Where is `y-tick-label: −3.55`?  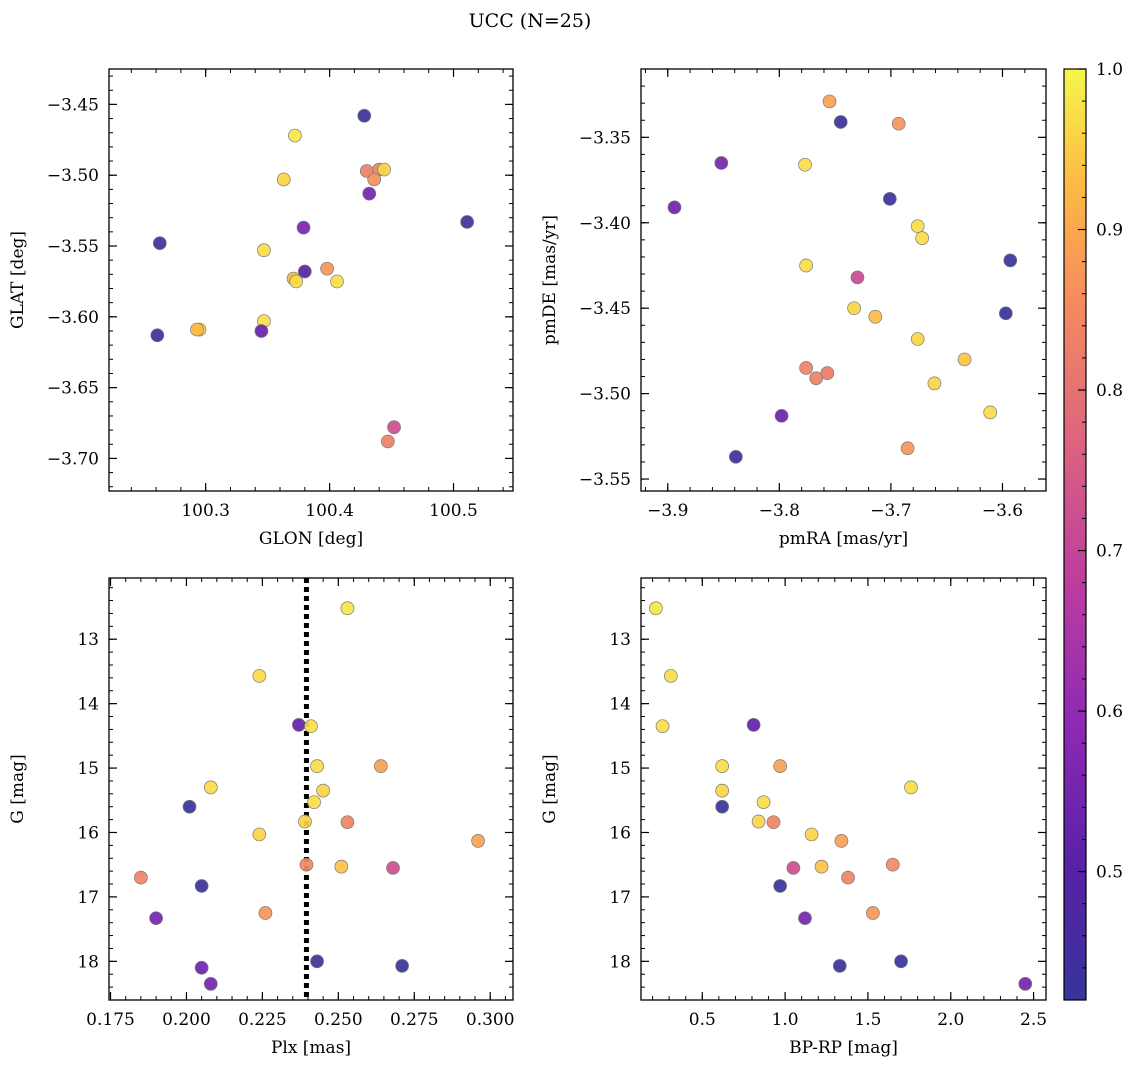 y-tick-label: −3.55 is located at coordinates (73, 247).